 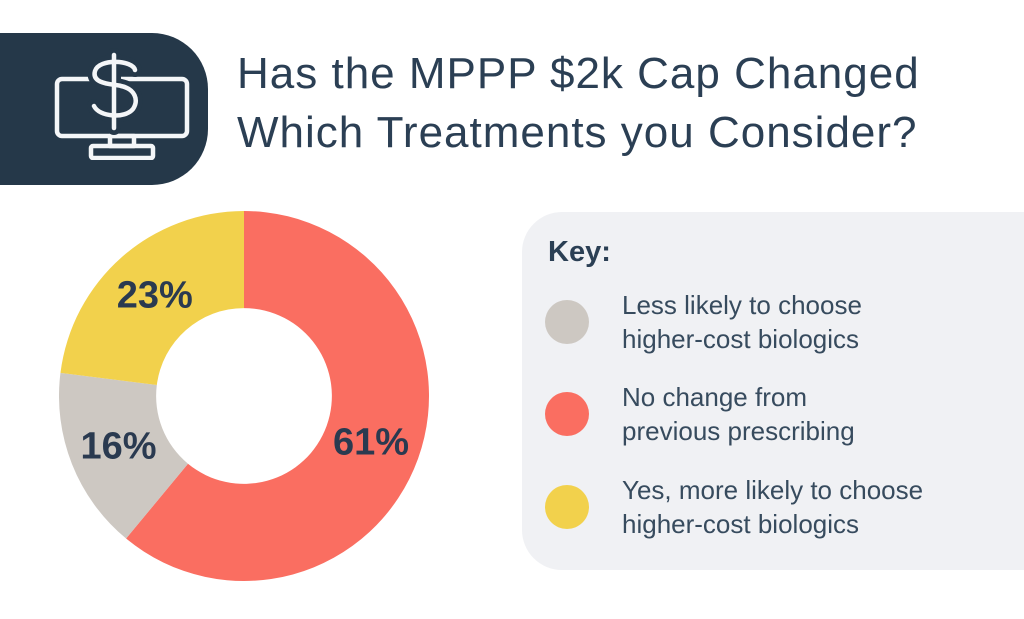 I want to click on header-icon-card, so click(x=104, y=109).